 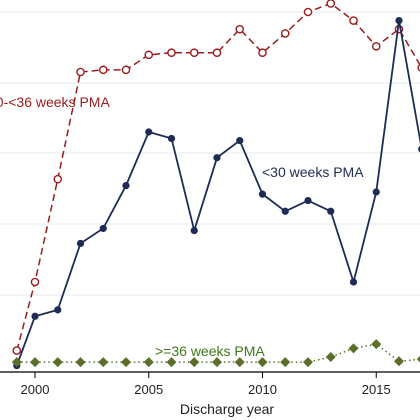 What do you see at coordinates (313, 172) in the screenshot?
I see `annotation-lt30-weeks: <30 weeks PMA` at bounding box center [313, 172].